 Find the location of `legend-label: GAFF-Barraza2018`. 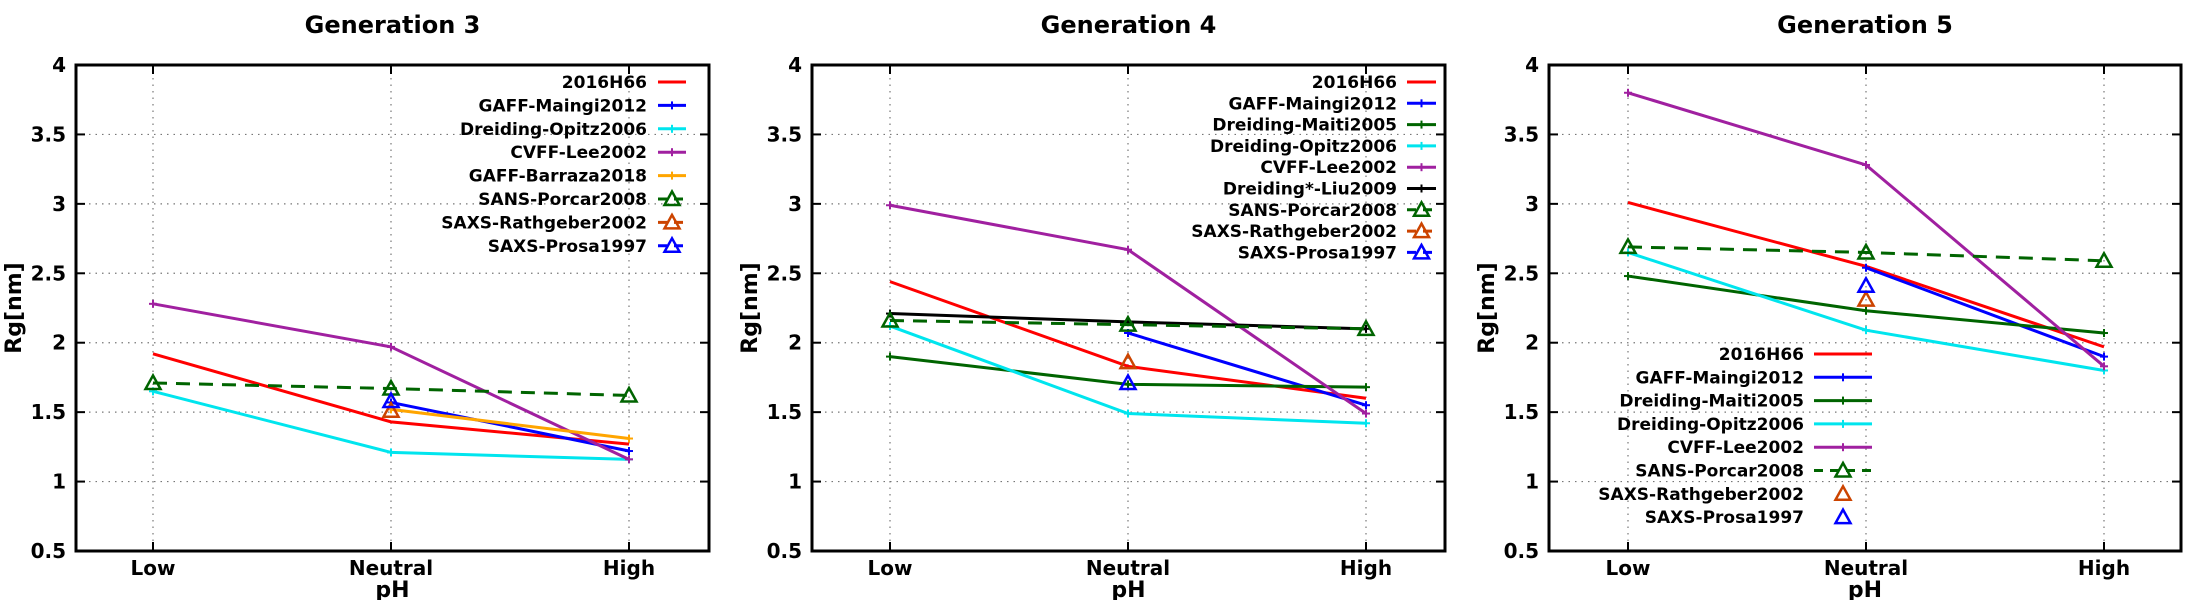

legend-label: GAFF-Barraza2018 is located at coordinates (558, 177).